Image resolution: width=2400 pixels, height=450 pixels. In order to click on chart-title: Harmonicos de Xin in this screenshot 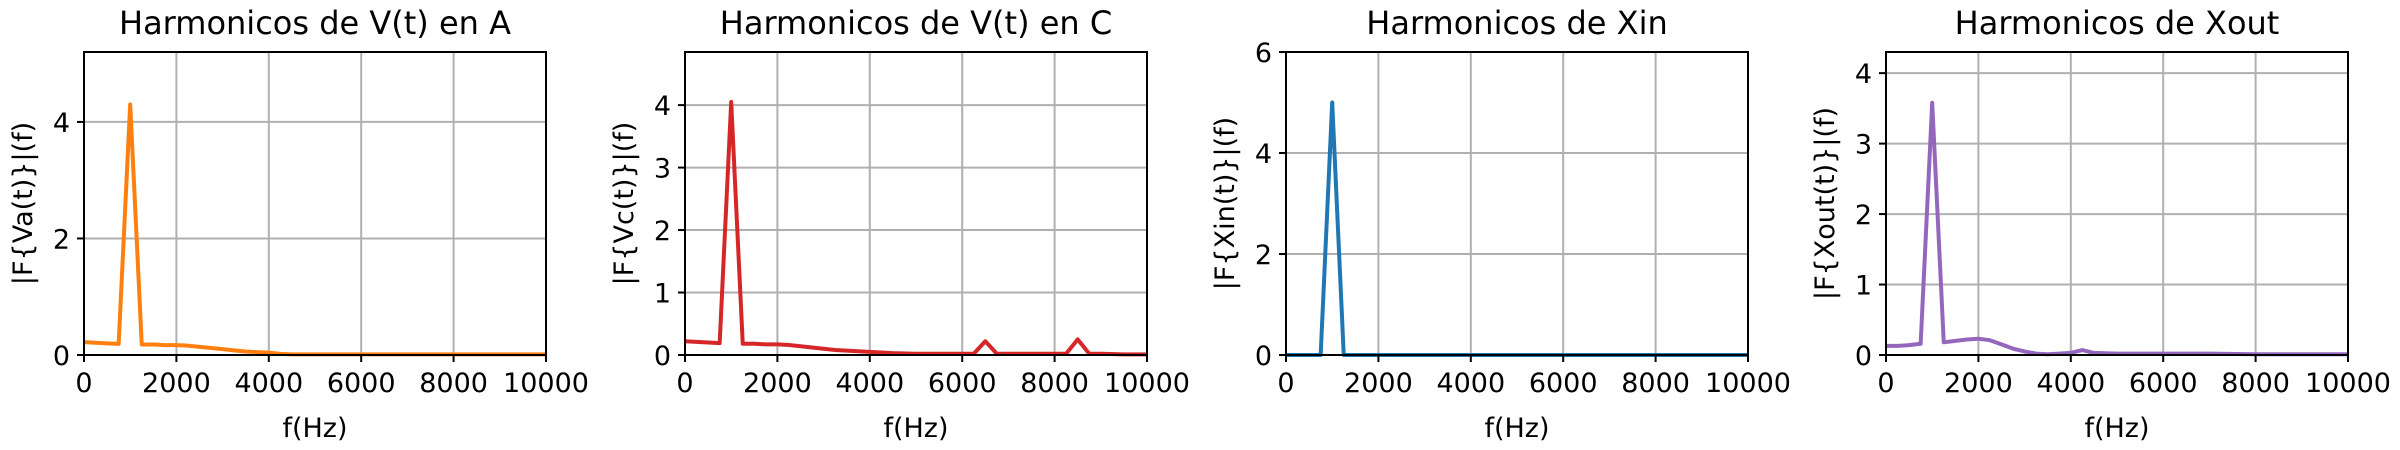, I will do `click(1516, 23)`.